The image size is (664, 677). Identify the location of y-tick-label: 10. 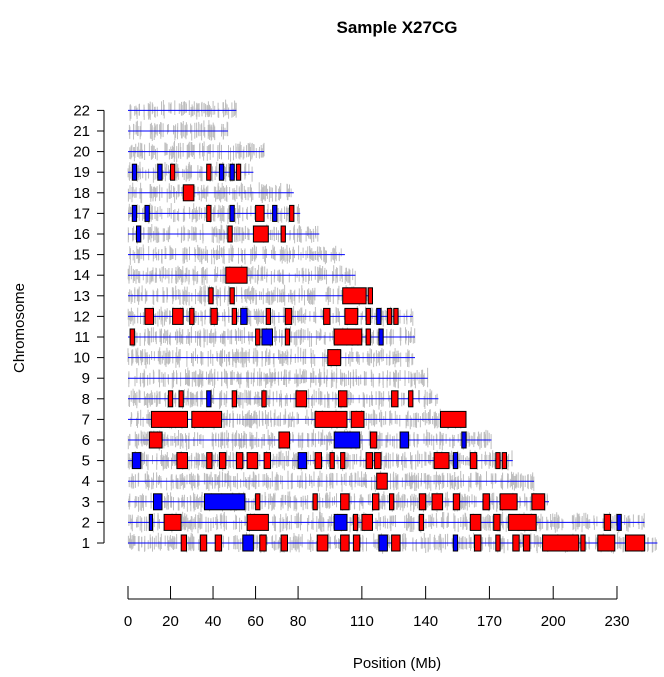
(81, 358).